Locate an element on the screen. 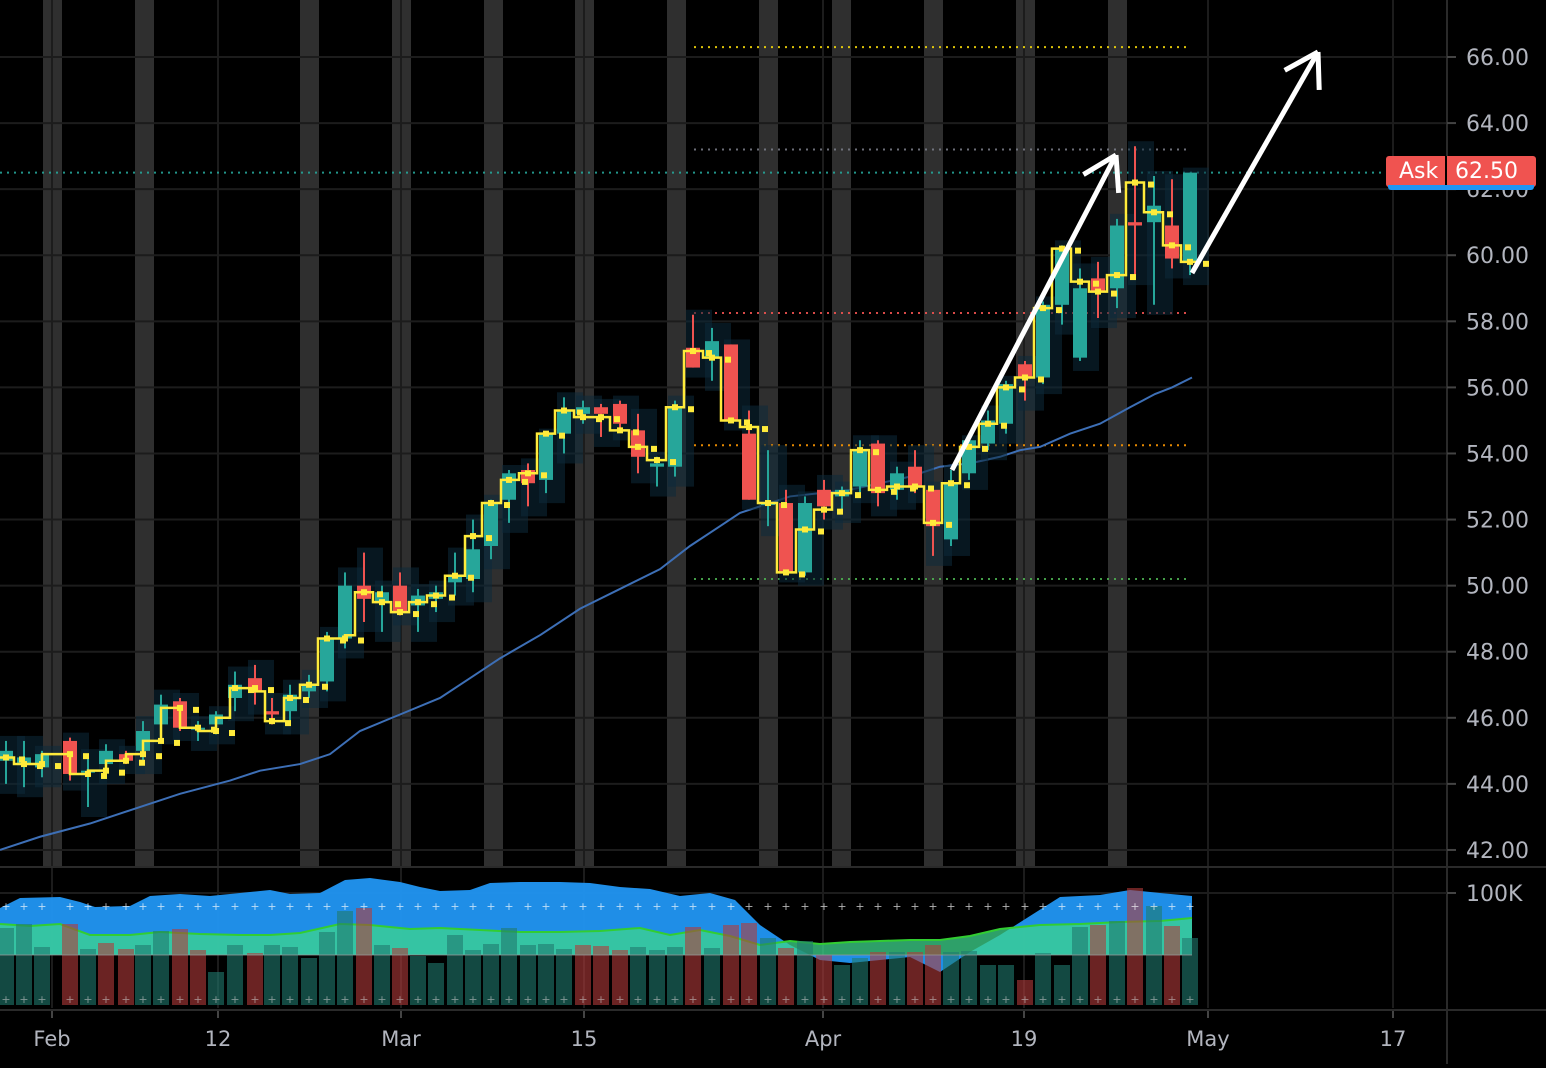 The height and width of the screenshot is (1068, 1546). time-tick-label: May is located at coordinates (1207, 1039).